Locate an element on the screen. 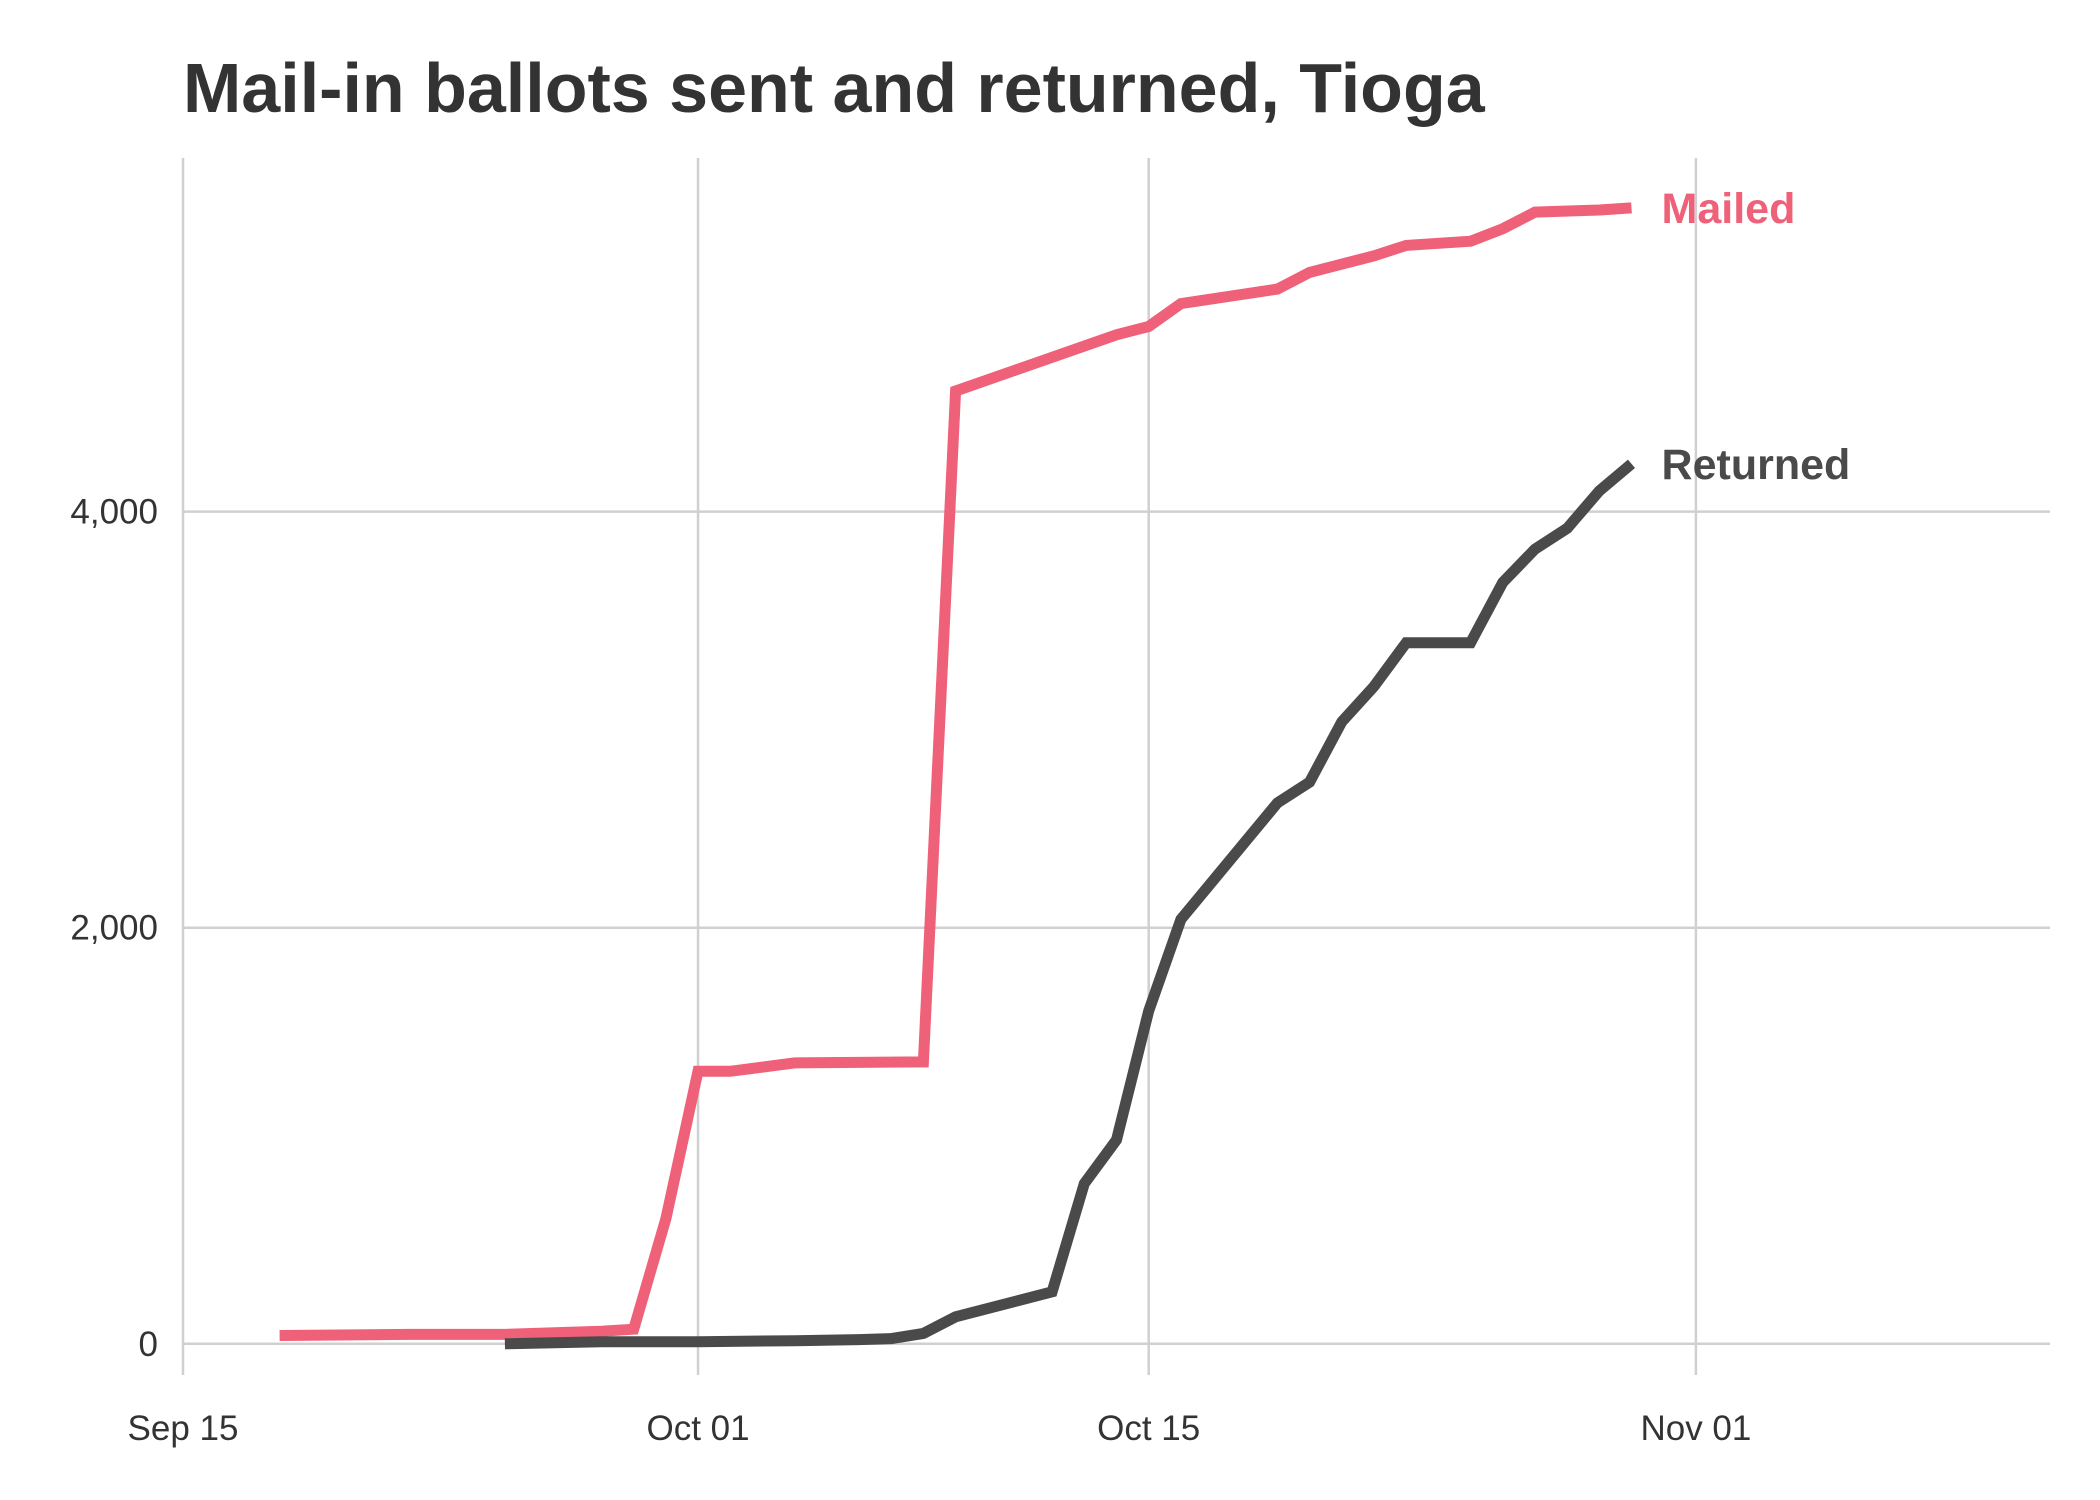 The image size is (2100, 1500). series-labels: Mailed Returned is located at coordinates (1756, 337).